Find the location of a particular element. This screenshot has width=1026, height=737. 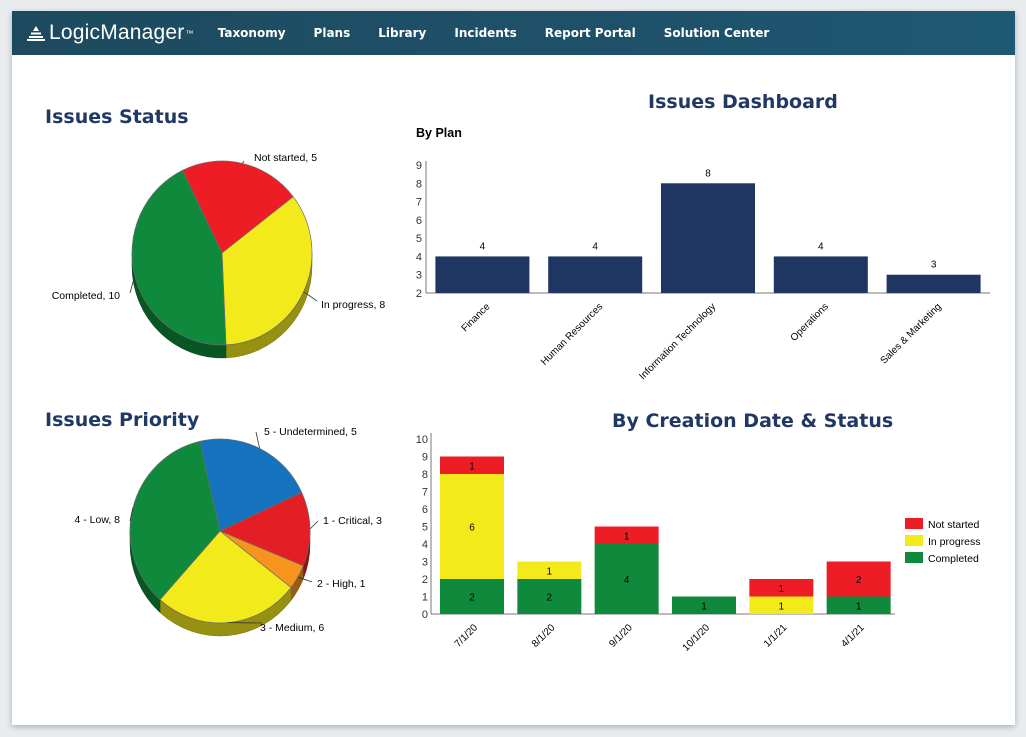

by-creation-y-tick: 5 is located at coordinates (425, 528).